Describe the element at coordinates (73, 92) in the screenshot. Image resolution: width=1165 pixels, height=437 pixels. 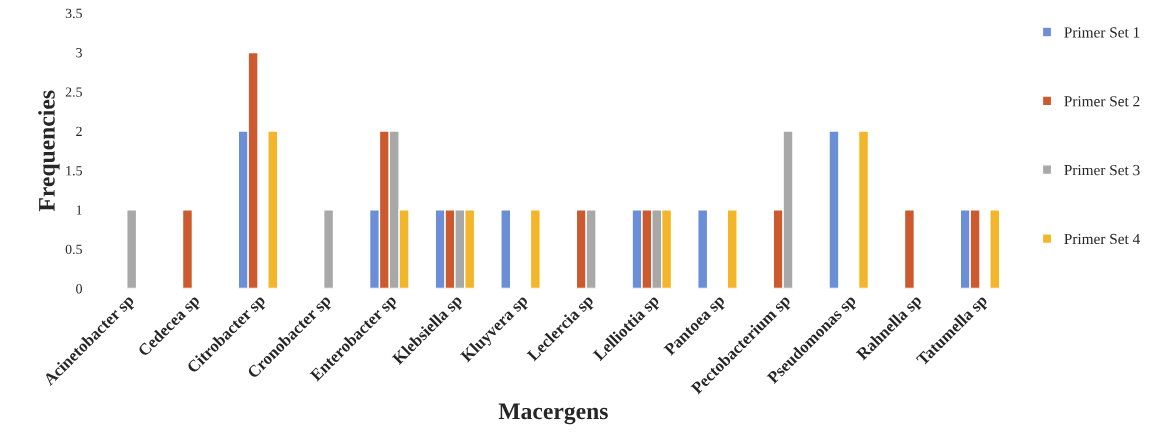
I see `y-tick-label: 2.5` at that location.